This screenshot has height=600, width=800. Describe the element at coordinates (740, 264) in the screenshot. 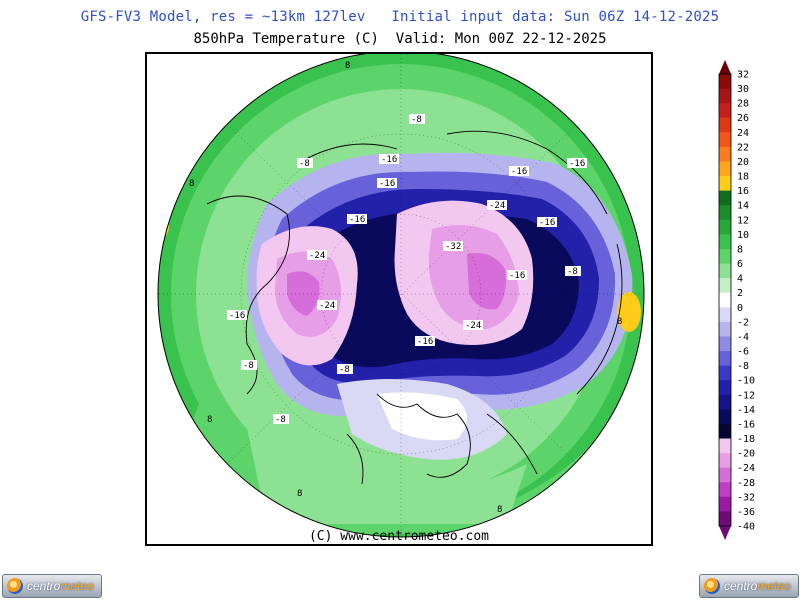

I see `colorbar-tick-label: 6` at that location.